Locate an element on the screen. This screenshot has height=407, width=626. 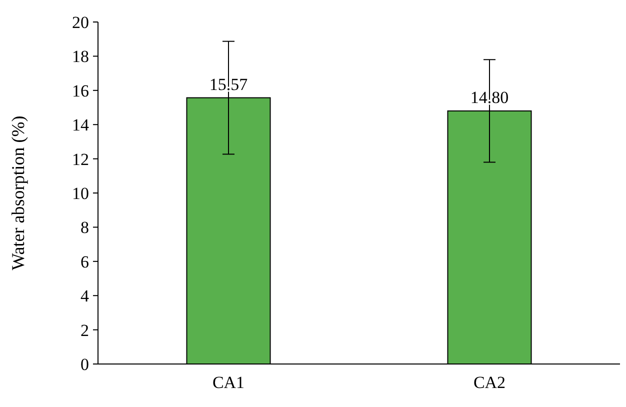
y-tick-label: 10 is located at coordinates (80, 193).